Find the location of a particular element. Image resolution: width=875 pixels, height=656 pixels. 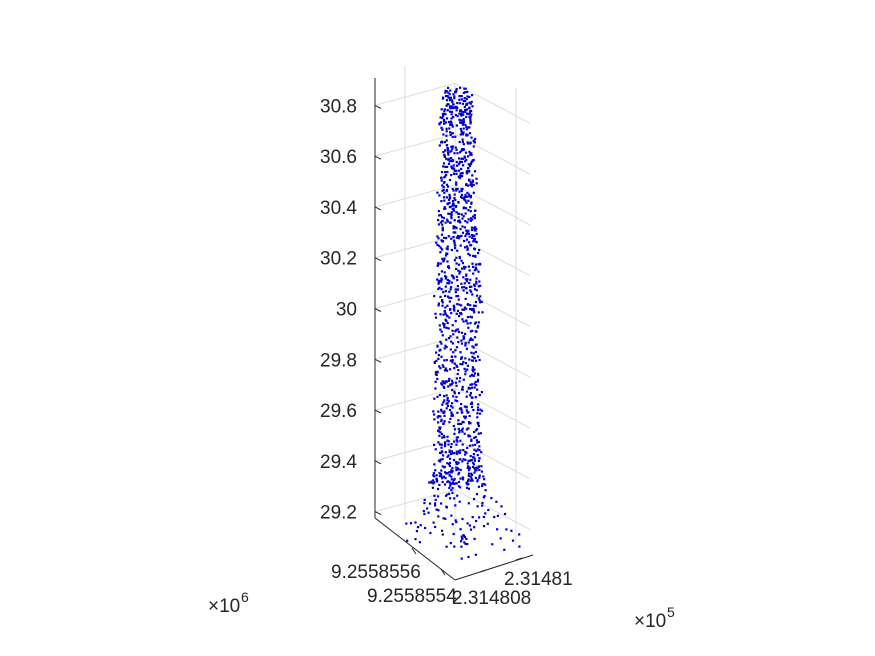

y-tick-label-1: 9.2558556 is located at coordinates (376, 572).